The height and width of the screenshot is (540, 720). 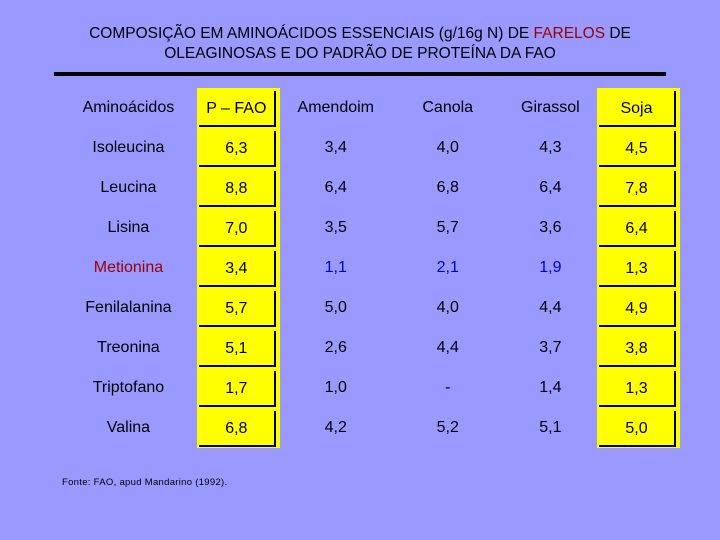 I want to click on row-label: Treonina, so click(x=128, y=347).